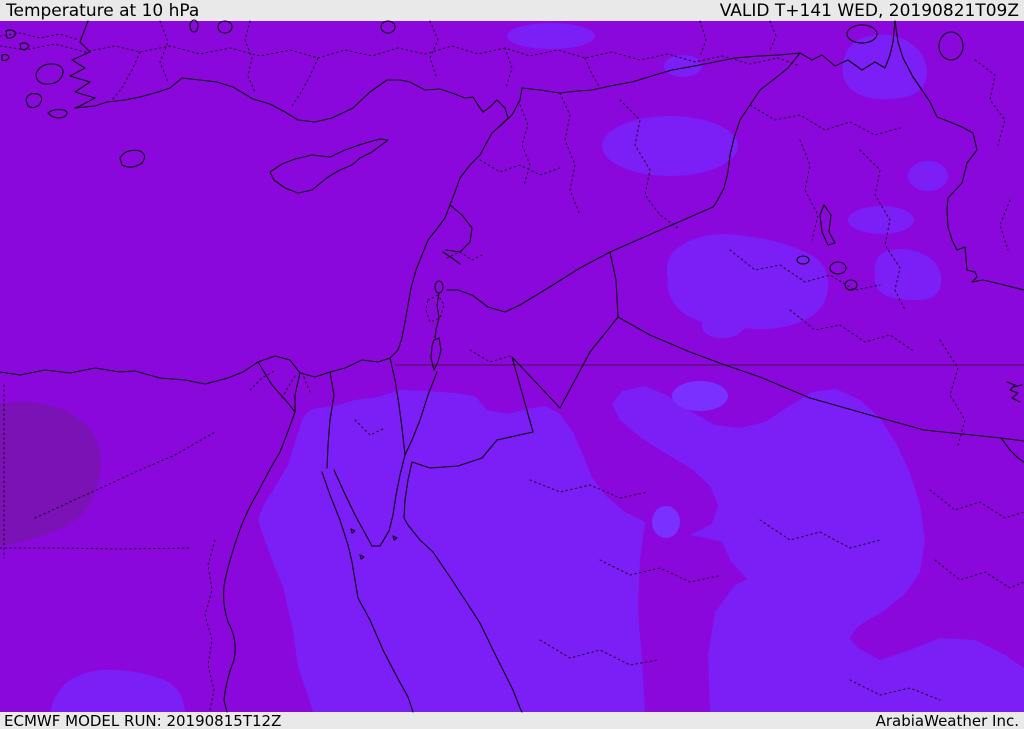 The image size is (1024, 729). Describe the element at coordinates (117, 690) in the screenshot. I see `cool-patch-south-egypt` at that location.